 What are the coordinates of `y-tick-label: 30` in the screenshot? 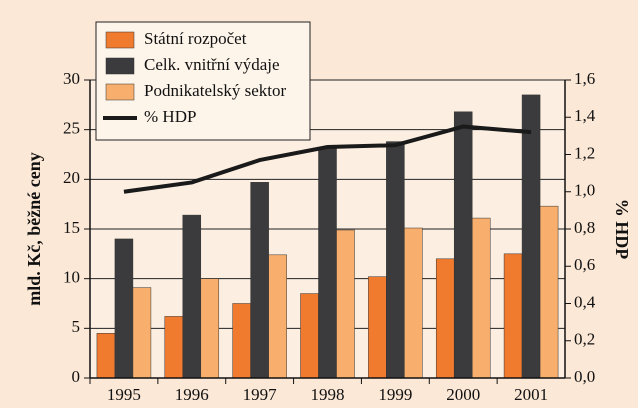 It's located at (71, 78).